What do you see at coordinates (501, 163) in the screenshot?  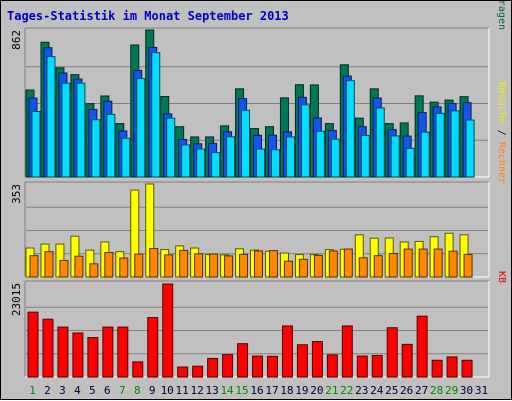 I see `legend-entry: Rechner` at bounding box center [501, 163].